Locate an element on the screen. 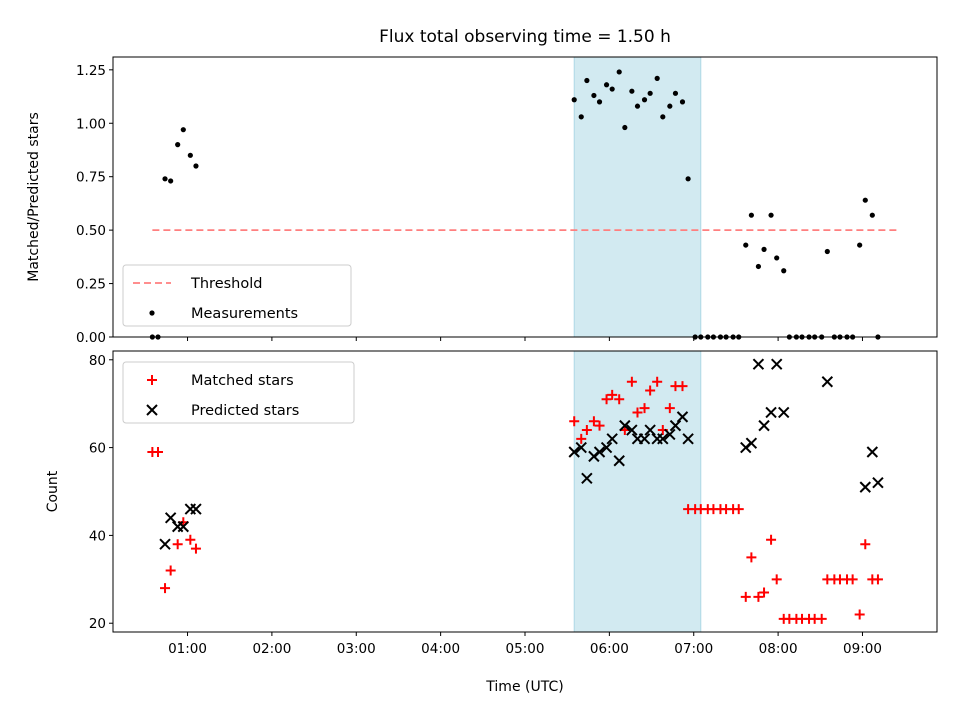 The width and height of the screenshot is (960, 724). y-axis-label: Count is located at coordinates (53, 491).